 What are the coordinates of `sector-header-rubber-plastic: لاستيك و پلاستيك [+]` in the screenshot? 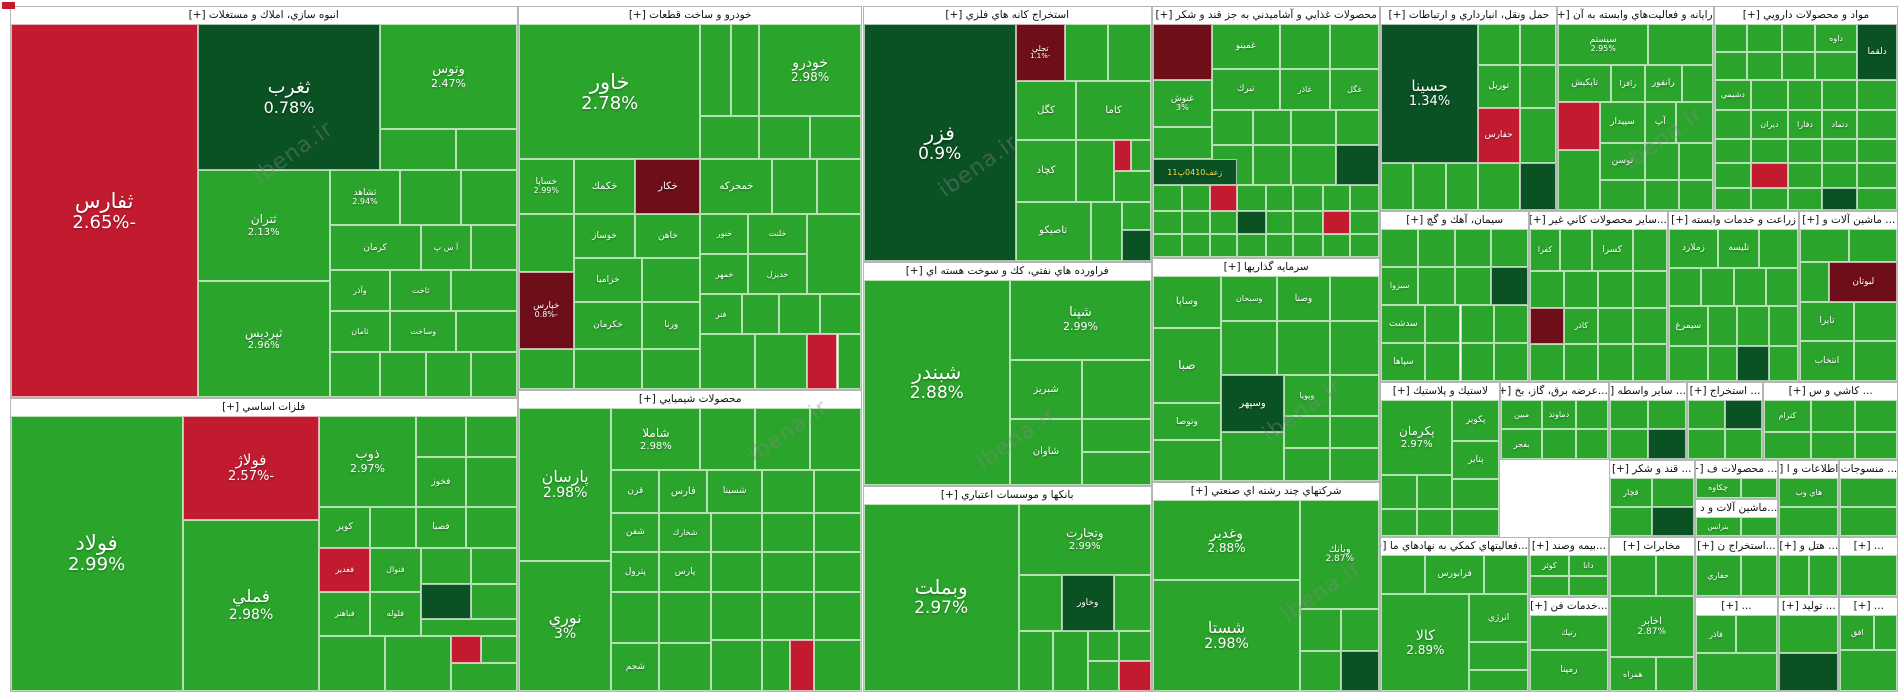 It's located at (1440, 391).